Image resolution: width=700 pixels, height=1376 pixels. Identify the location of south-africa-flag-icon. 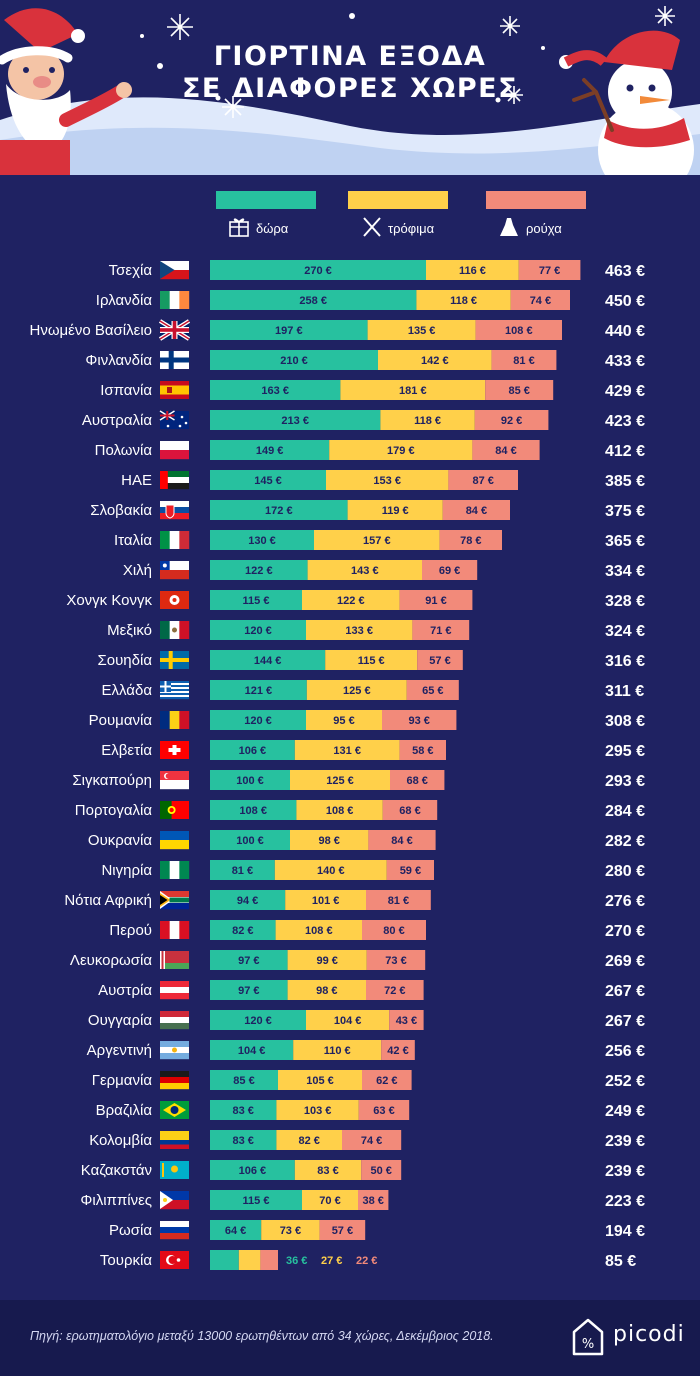
(174, 900).